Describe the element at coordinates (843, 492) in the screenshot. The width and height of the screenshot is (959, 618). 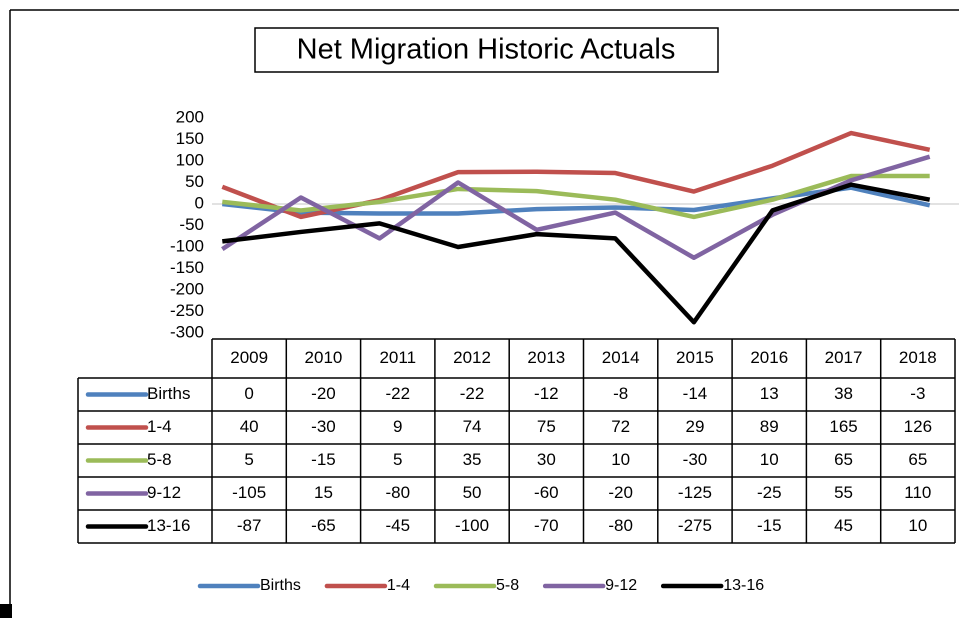
I see `table-cell: 55` at that location.